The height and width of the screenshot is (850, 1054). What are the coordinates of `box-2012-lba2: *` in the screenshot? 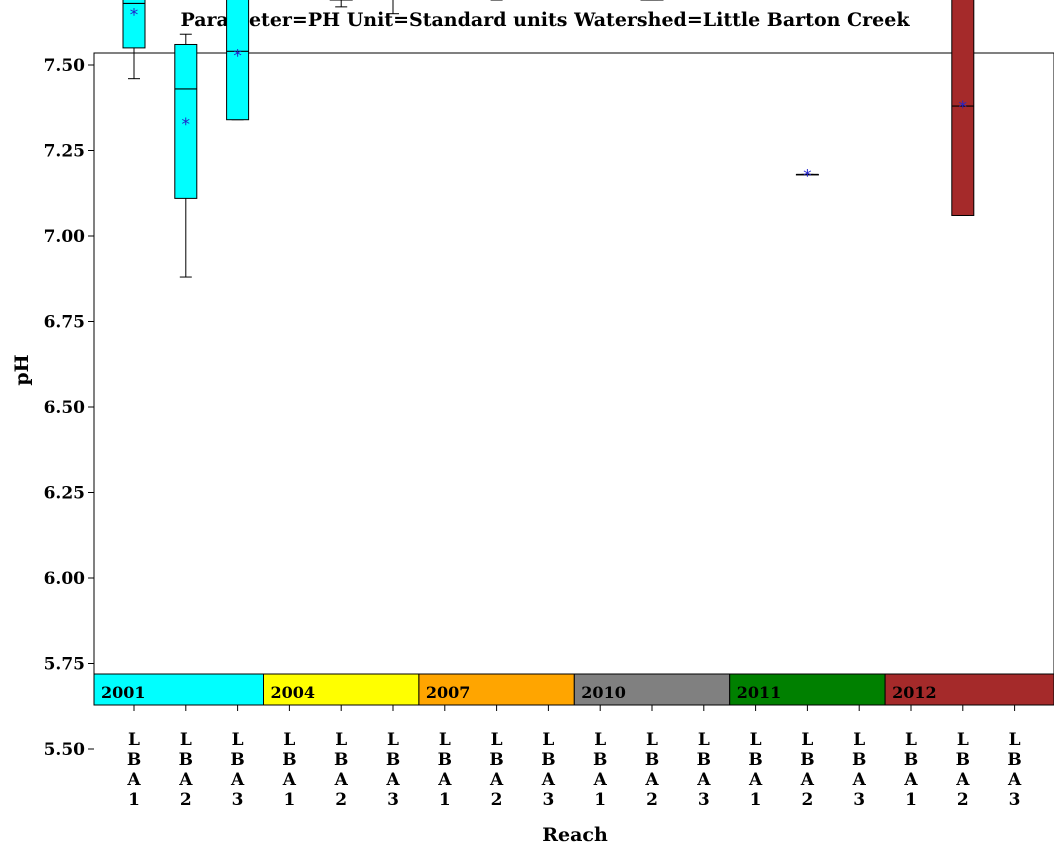 It's located at (963, 108).